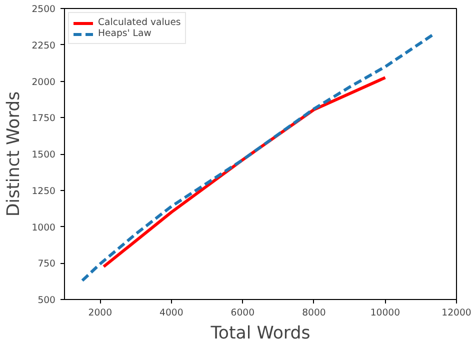 Image resolution: width=474 pixels, height=346 pixels. What do you see at coordinates (44, 82) in the screenshot?
I see `y-tick-label: 2000` at bounding box center [44, 82].